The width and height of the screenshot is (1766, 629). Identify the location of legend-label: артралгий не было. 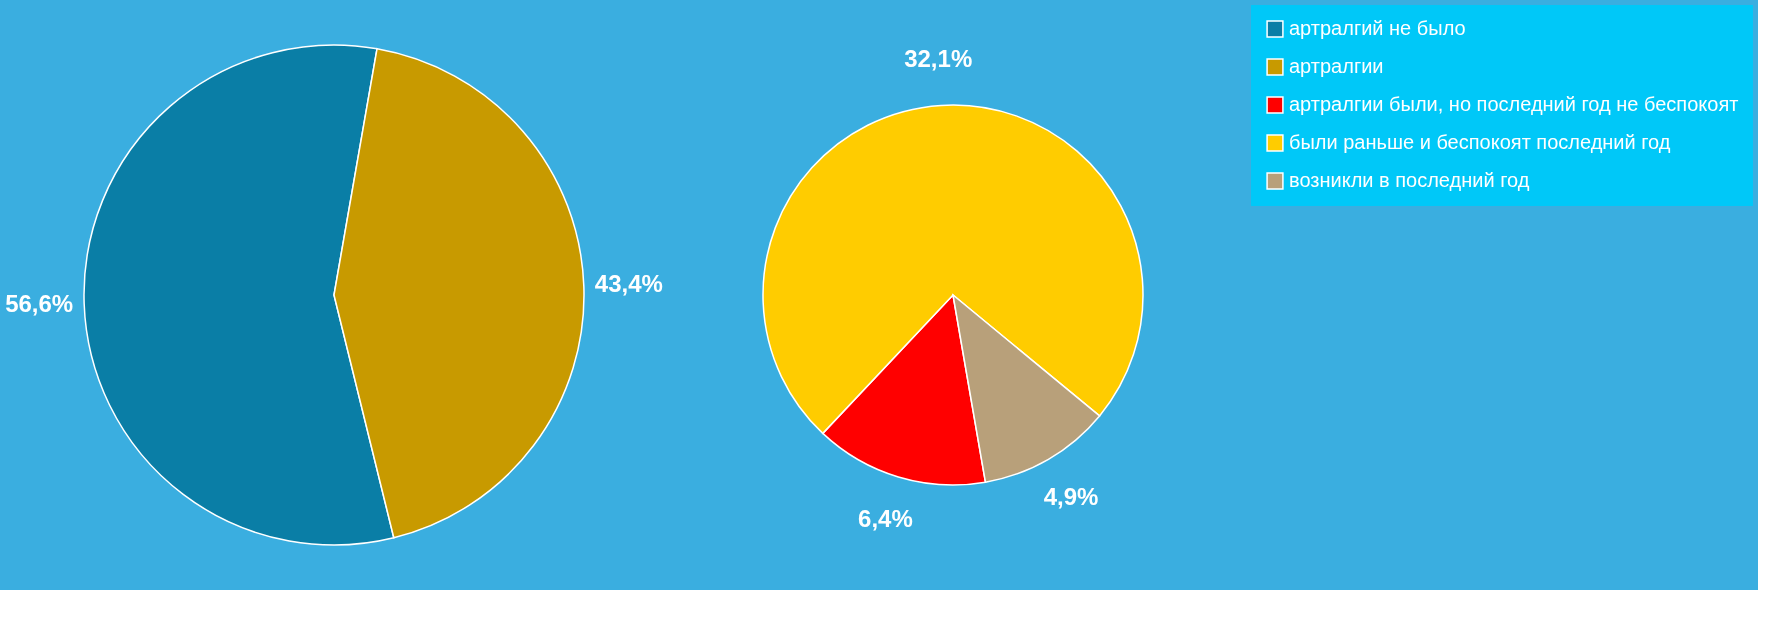
(1377, 28).